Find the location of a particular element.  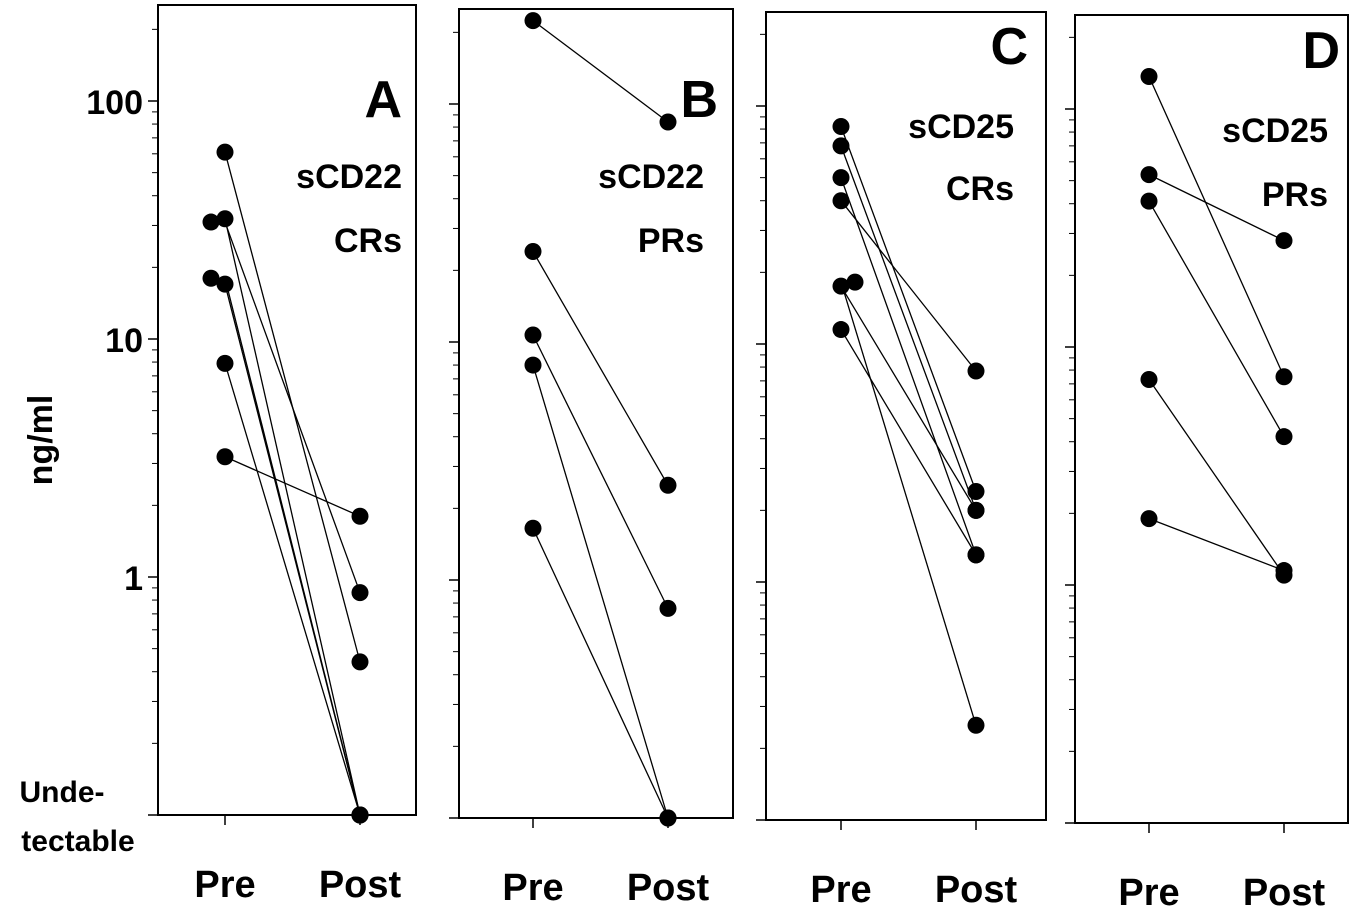

panel-letter: A is located at coordinates (383, 100).